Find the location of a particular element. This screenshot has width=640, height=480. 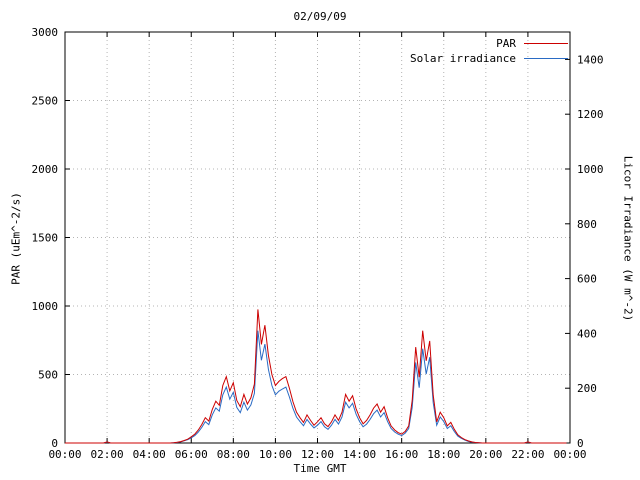

chart-legend: PAR Solar irradiance is located at coordinates (449, 51).